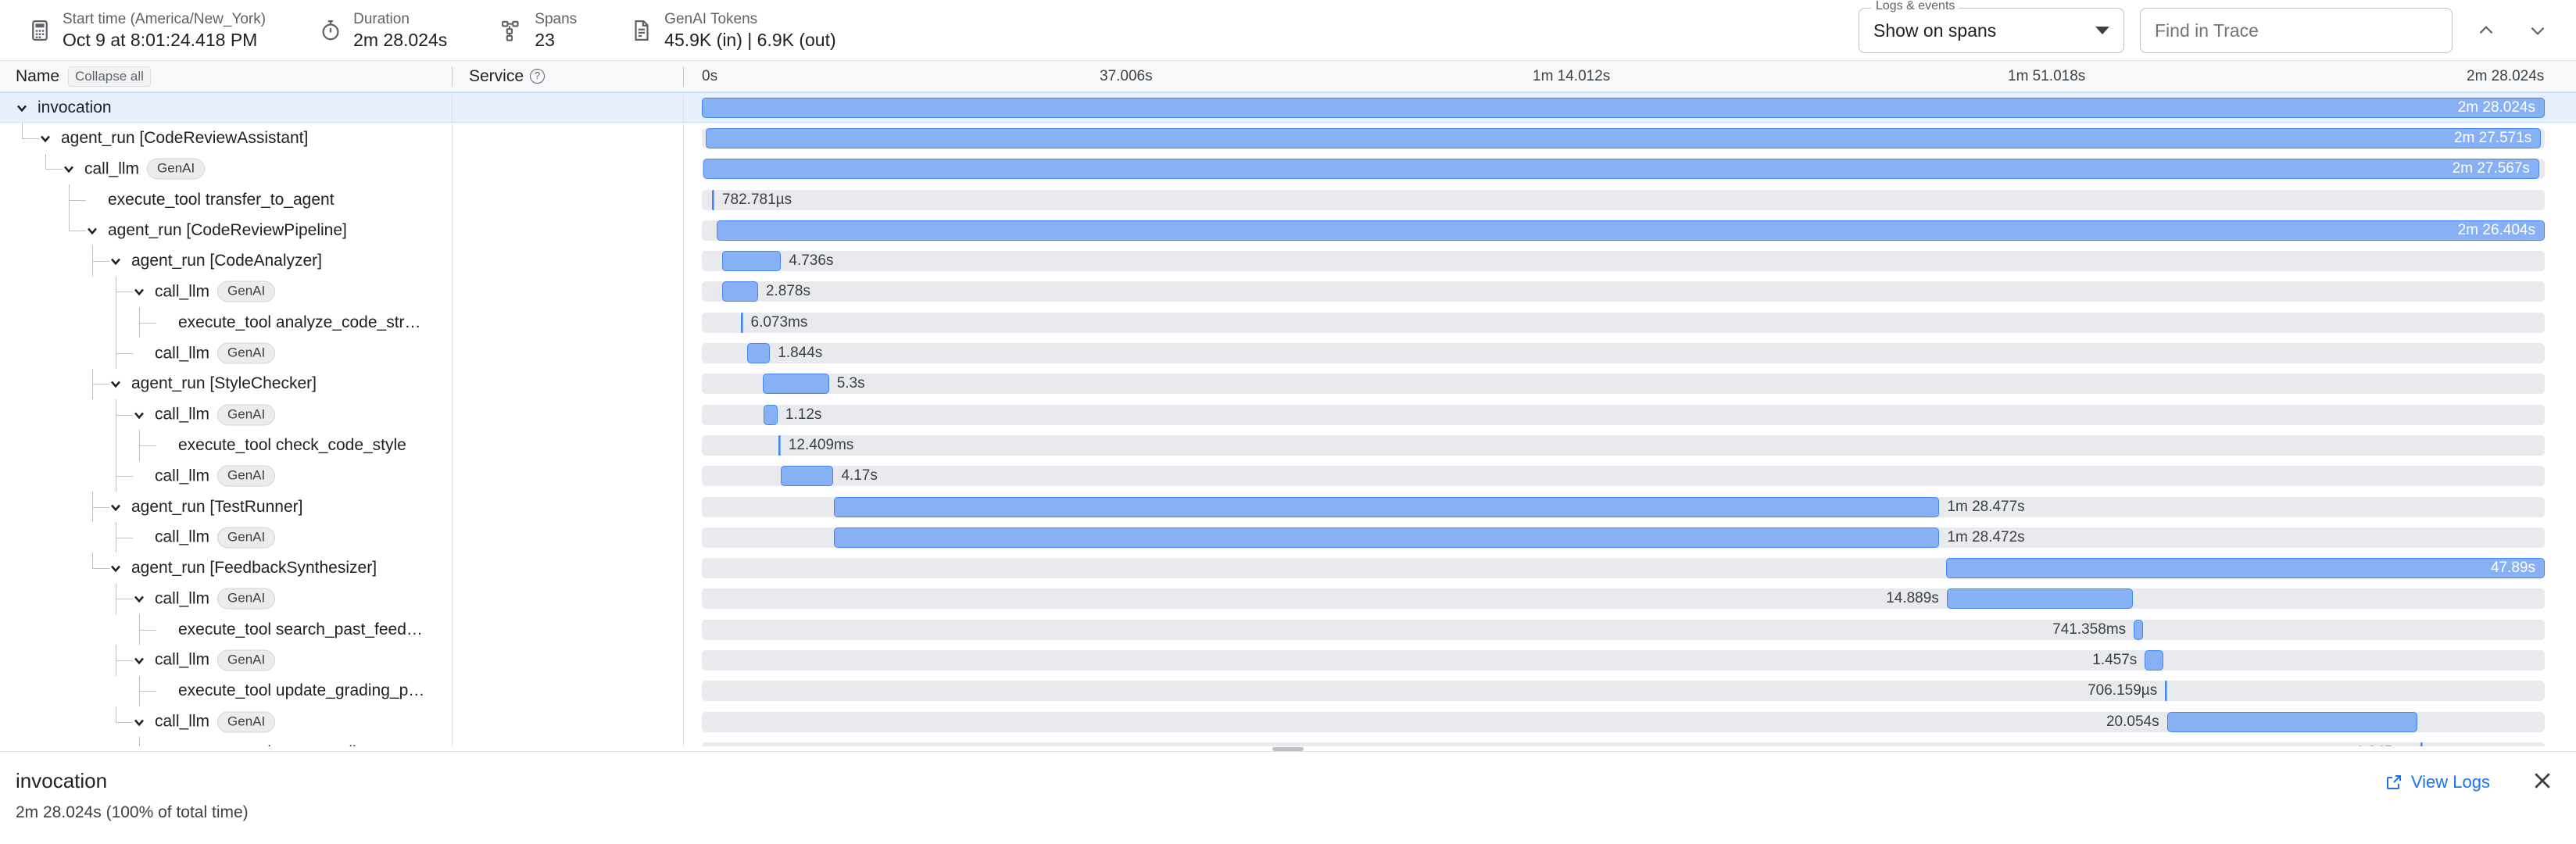 Image resolution: width=2576 pixels, height=844 pixels. Describe the element at coordinates (1623, 721) in the screenshot. I see `span-timeline-cell: 20.054s` at that location.